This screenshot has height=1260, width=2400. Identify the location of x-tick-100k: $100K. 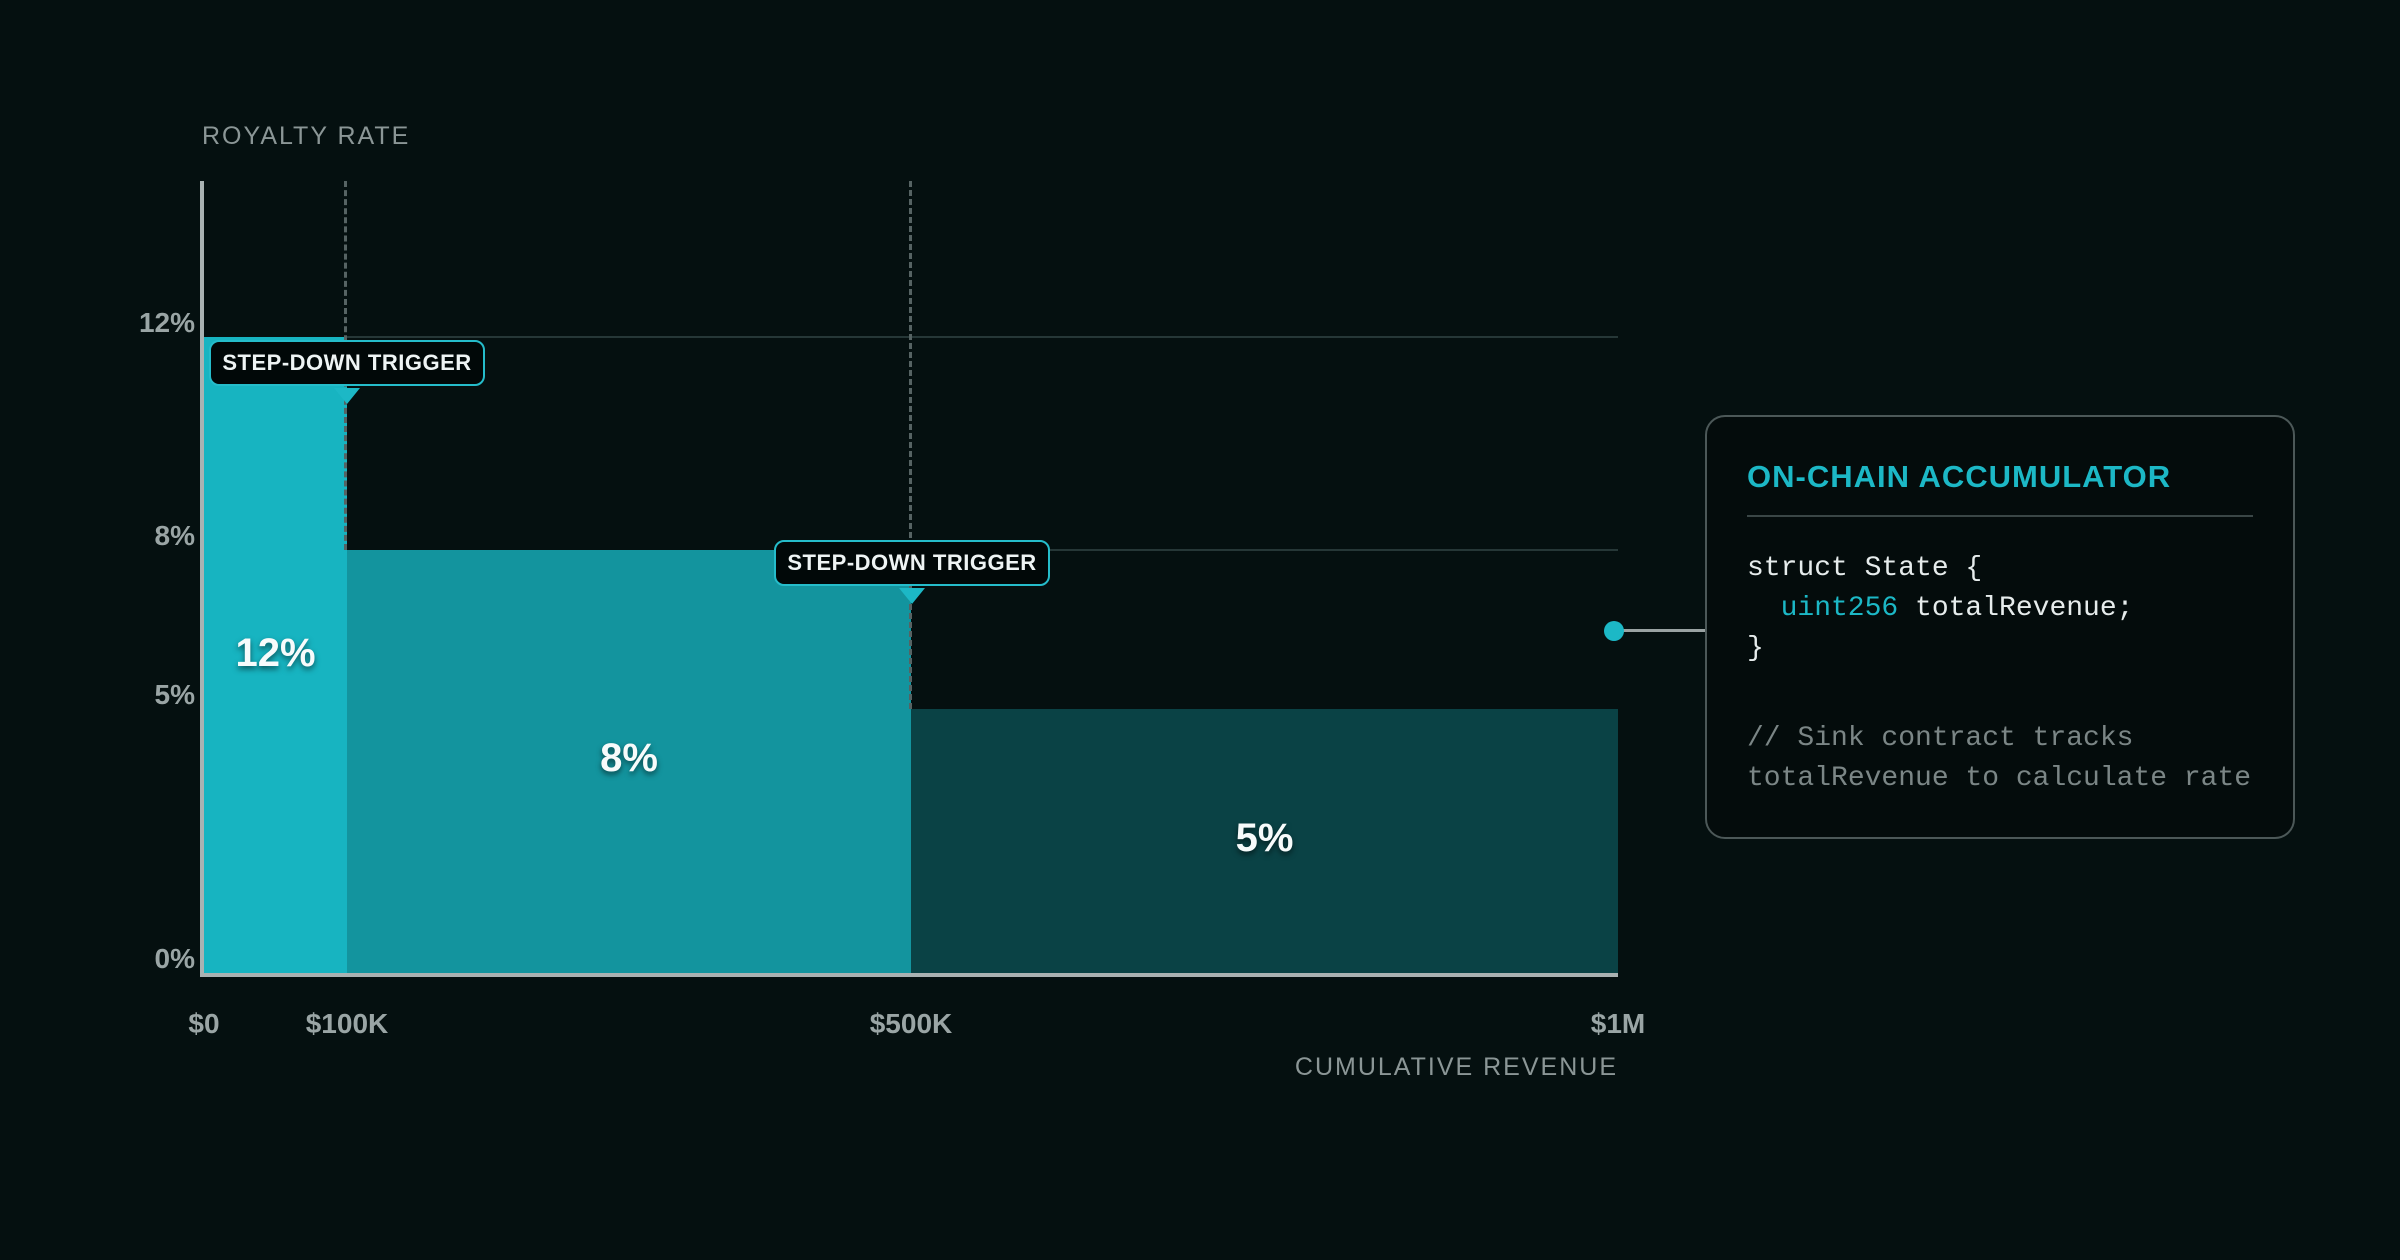
(347, 1023).